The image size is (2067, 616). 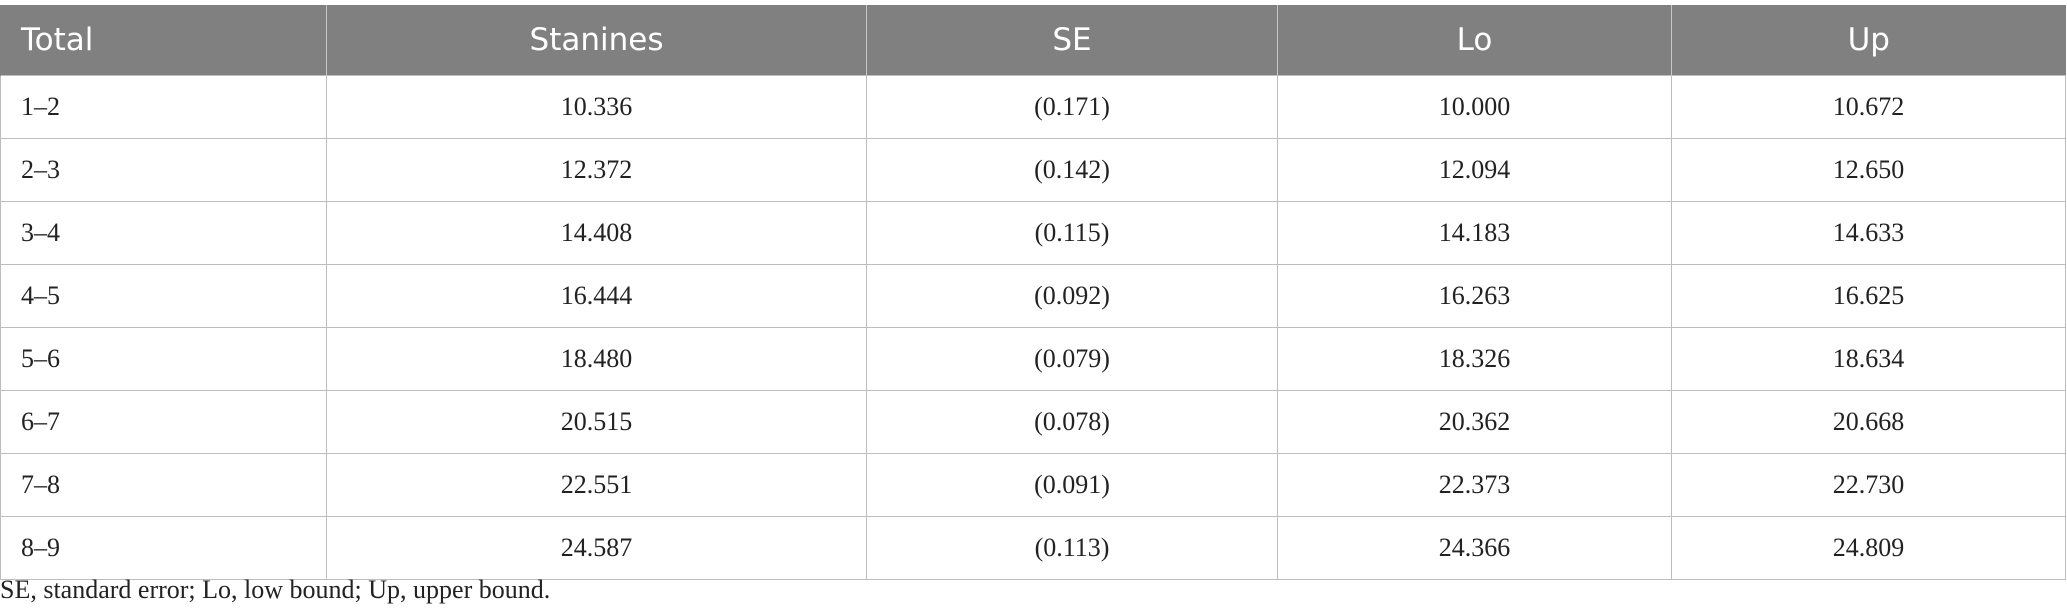 I want to click on table-cell: 20.515, so click(x=596, y=422).